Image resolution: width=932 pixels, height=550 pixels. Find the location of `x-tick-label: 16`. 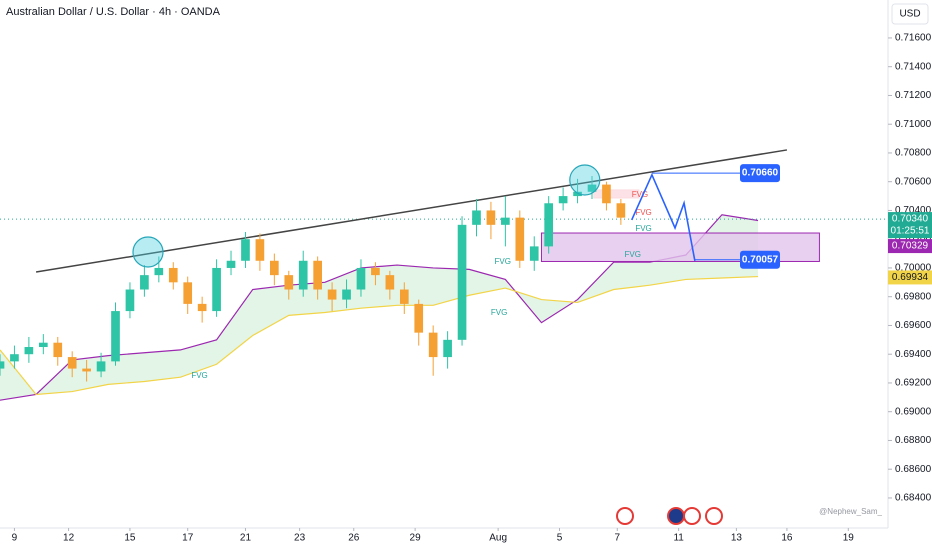

x-tick-label: 16 is located at coordinates (787, 538).